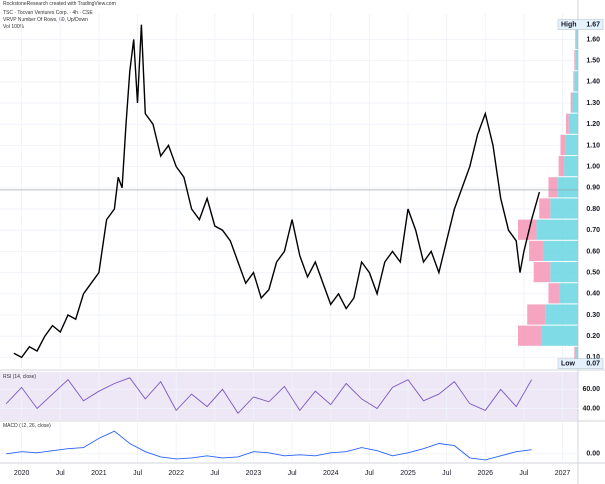 The width and height of the screenshot is (605, 484). Describe the element at coordinates (593, 272) in the screenshot. I see `y-tick-label: 0.50` at that location.